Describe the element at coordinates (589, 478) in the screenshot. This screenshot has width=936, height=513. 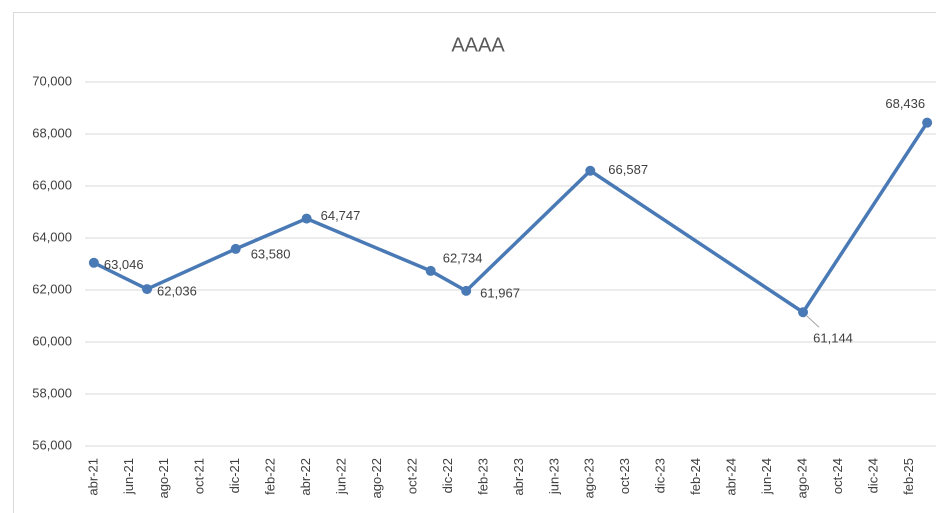
I see `x-tick-label: ago-23` at that location.